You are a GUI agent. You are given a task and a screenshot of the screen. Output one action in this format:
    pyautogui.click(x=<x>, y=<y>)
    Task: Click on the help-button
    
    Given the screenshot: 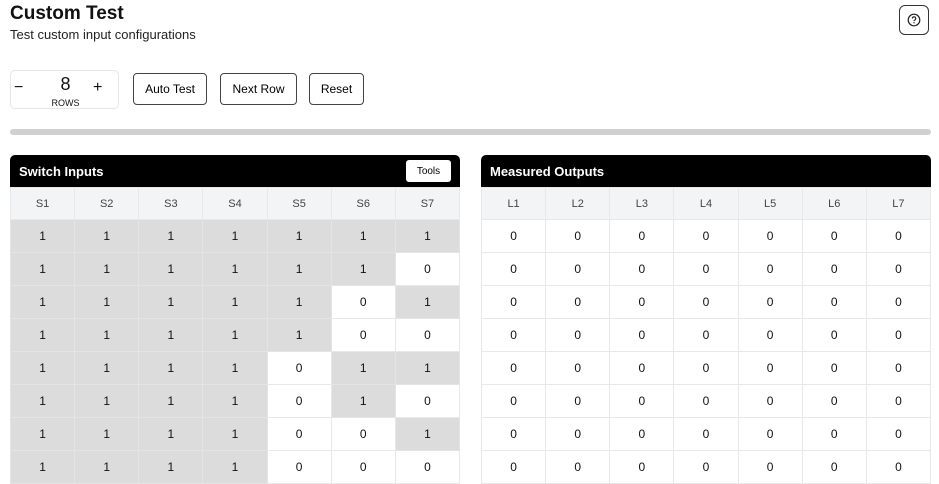 What is the action you would take?
    pyautogui.click(x=914, y=20)
    